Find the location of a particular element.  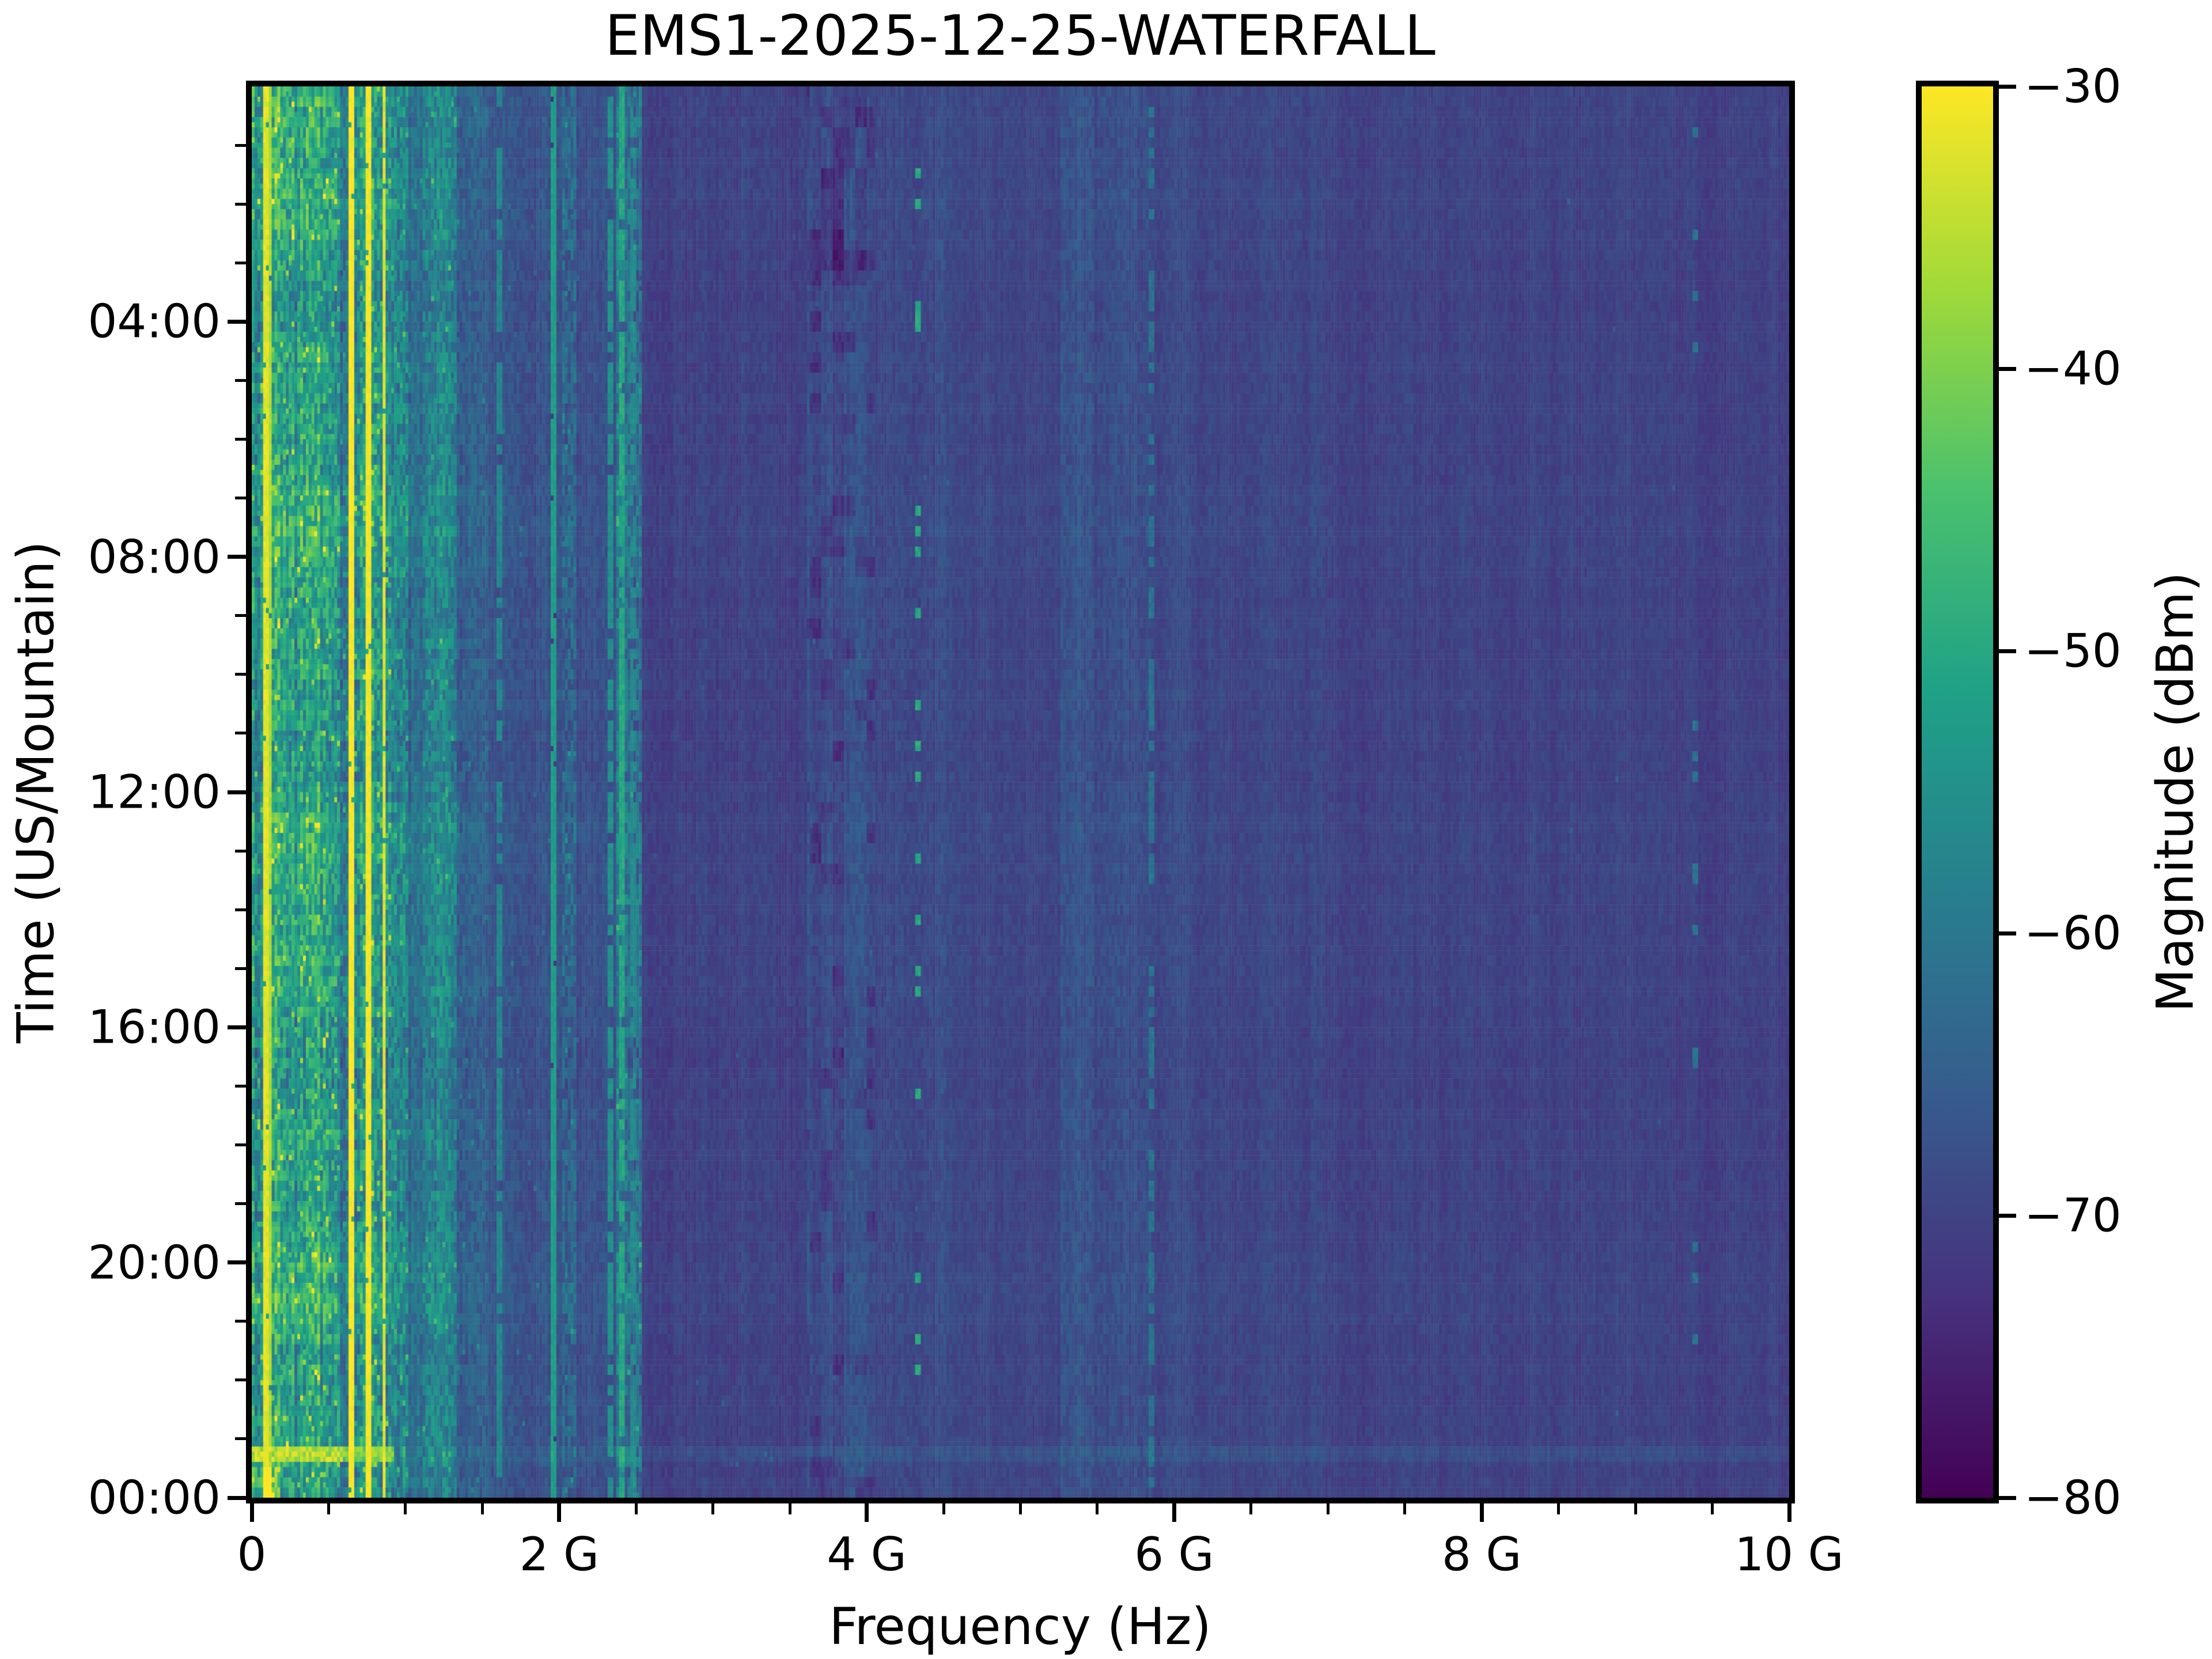

y-tick-label: 04:00 is located at coordinates (154, 321).